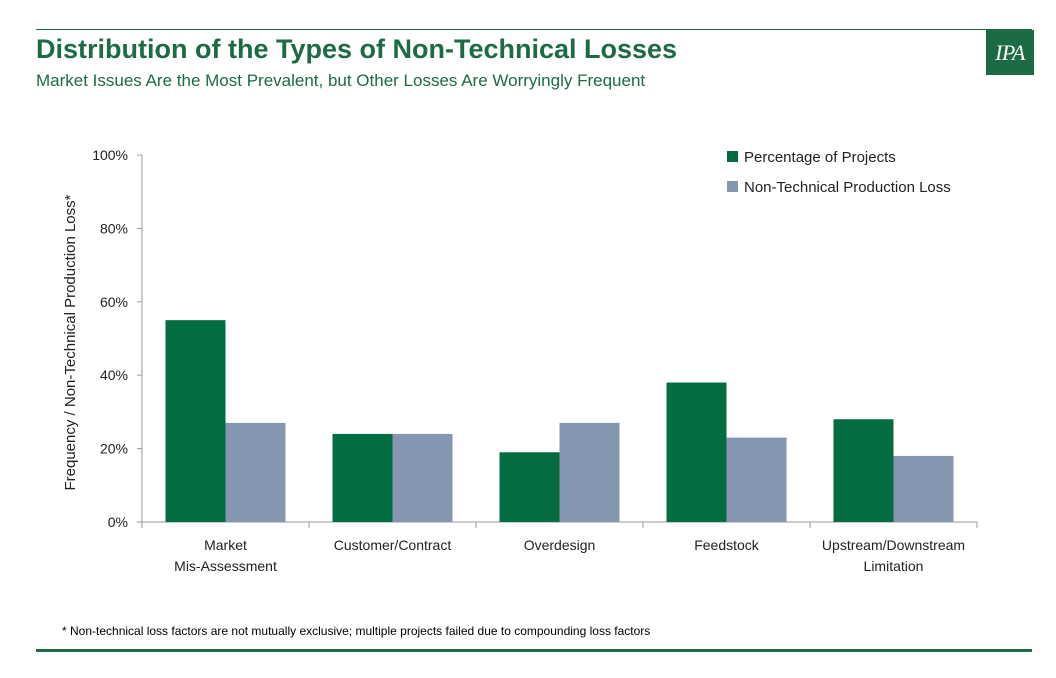 Image resolution: width=1056 pixels, height=678 pixels. I want to click on x-tick-label: Overdesign, so click(560, 545).